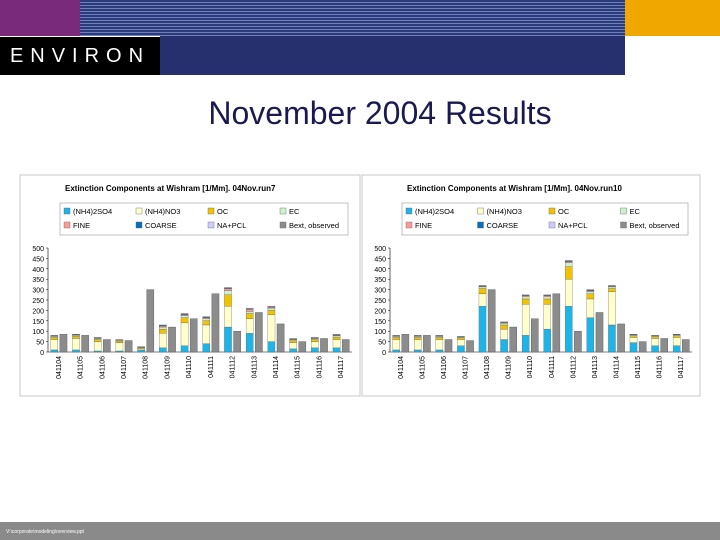 This screenshot has width=720, height=540. I want to click on y-tick-label: 450, so click(38, 259).